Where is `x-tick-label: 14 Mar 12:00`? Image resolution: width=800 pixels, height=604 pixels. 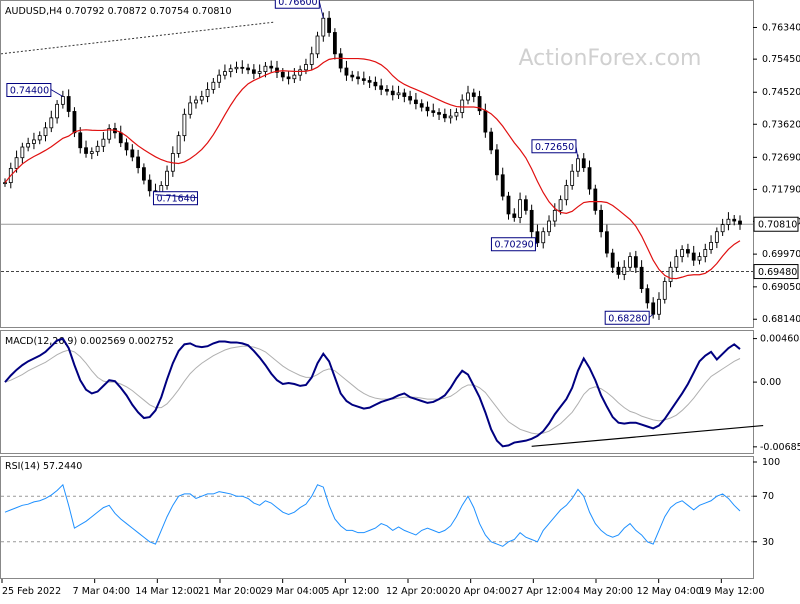
x-tick-label: 14 Mar 12:00 is located at coordinates (166, 591).